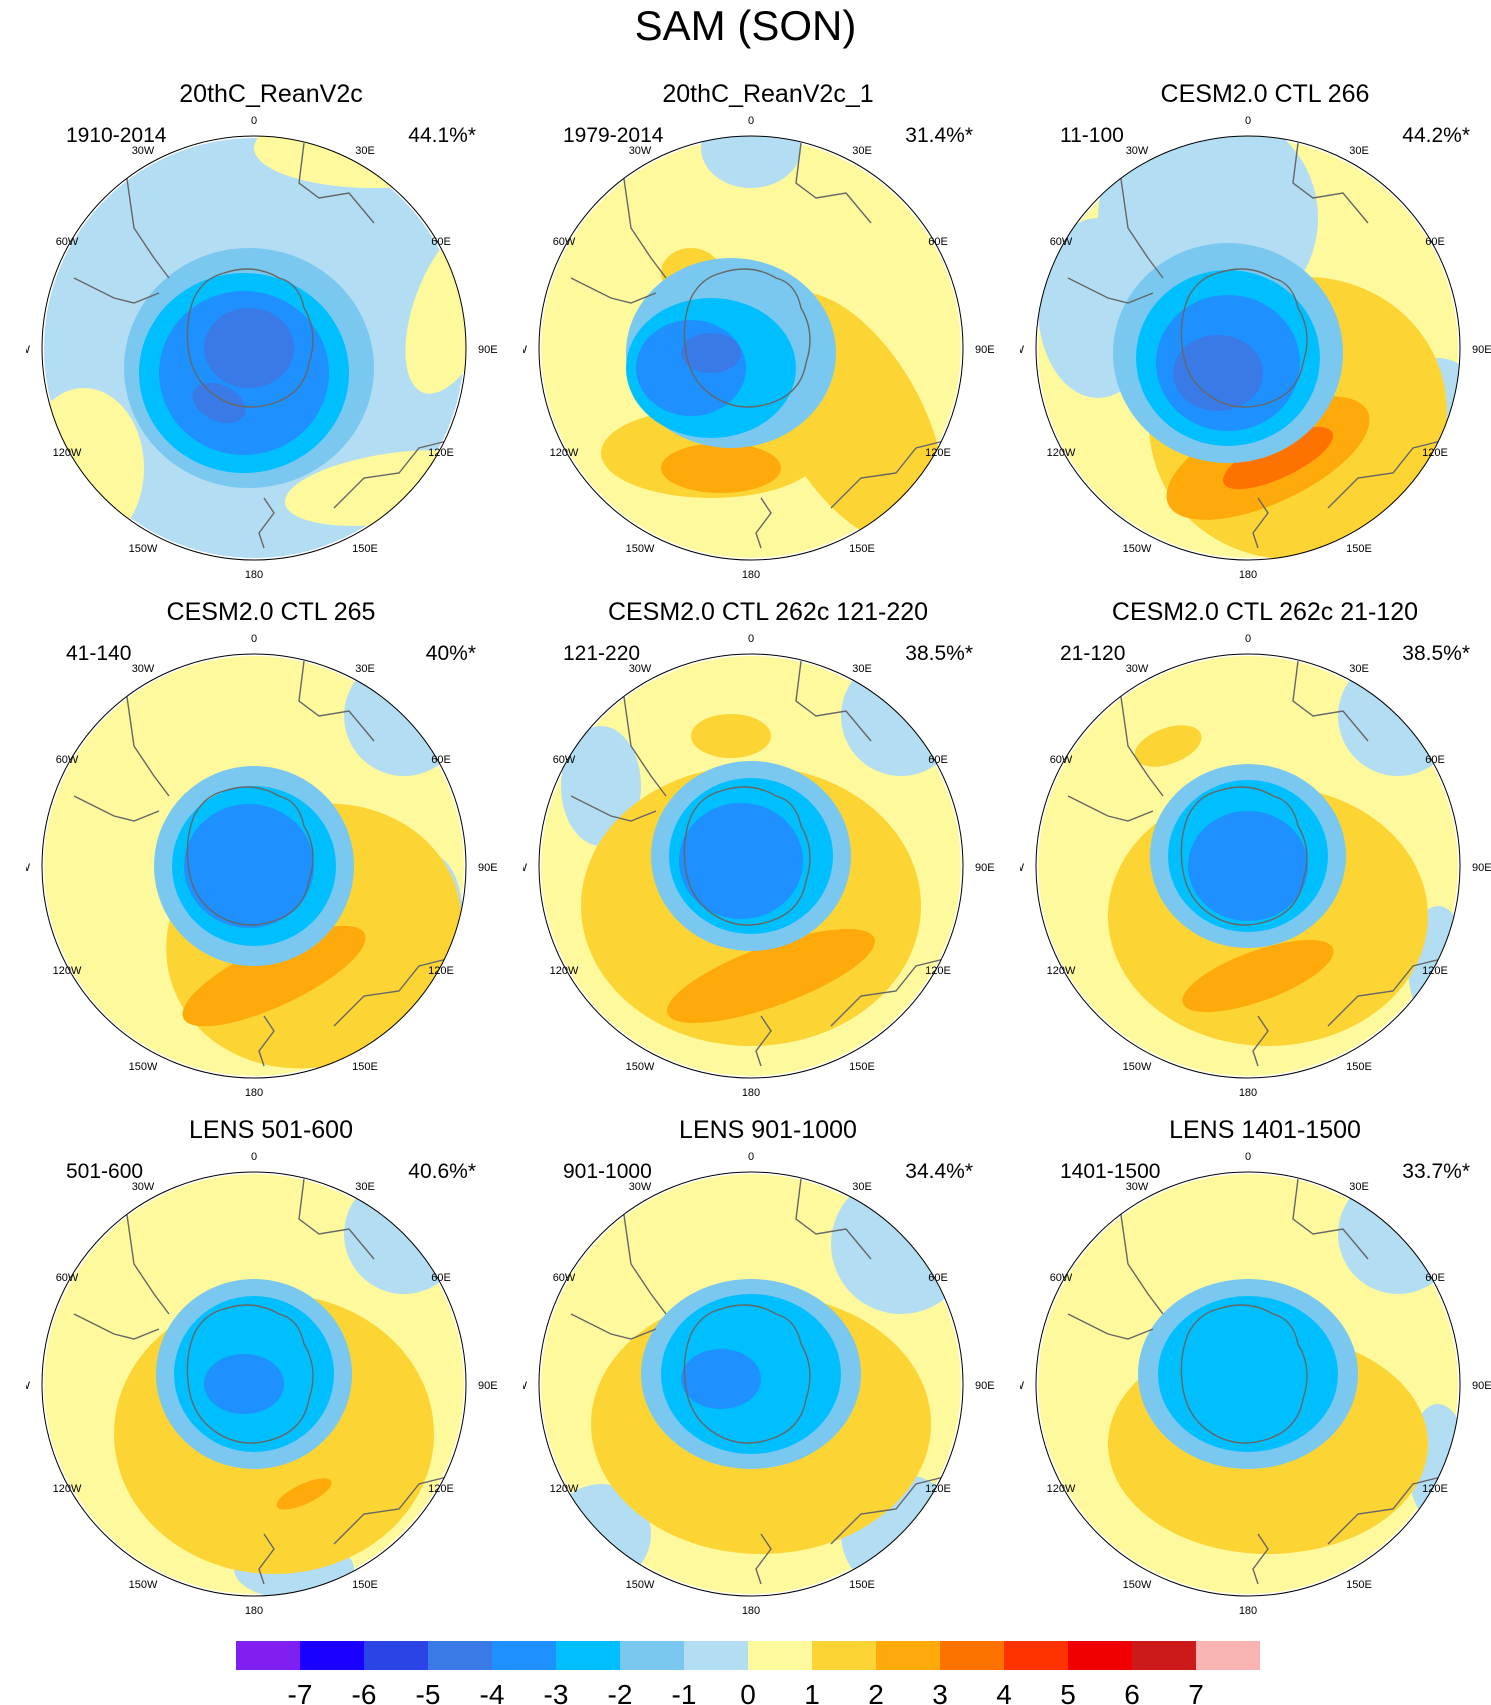  Describe the element at coordinates (1092, 135) in the screenshot. I see `panel-years: 11-100` at that location.